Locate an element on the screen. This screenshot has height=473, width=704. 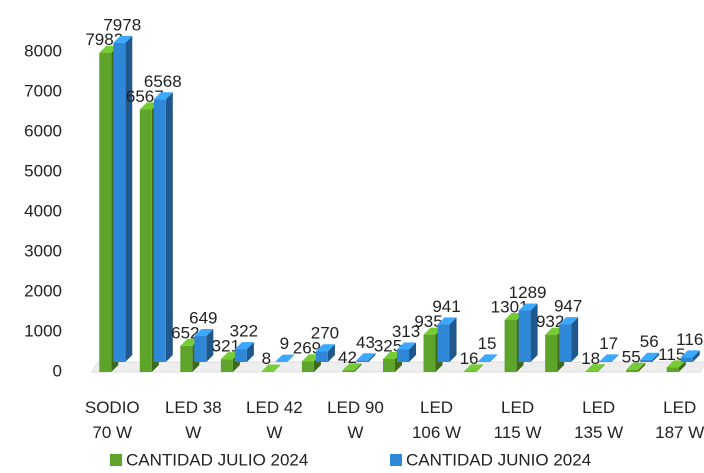
data-label: 43 is located at coordinates (365, 342).